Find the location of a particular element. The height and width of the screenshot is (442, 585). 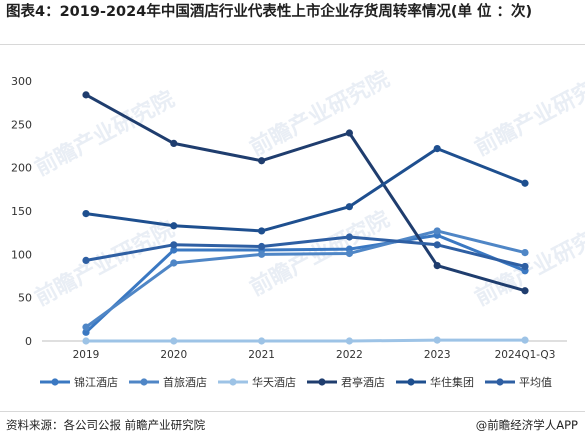

x-tick-label: 2023 is located at coordinates (437, 355).